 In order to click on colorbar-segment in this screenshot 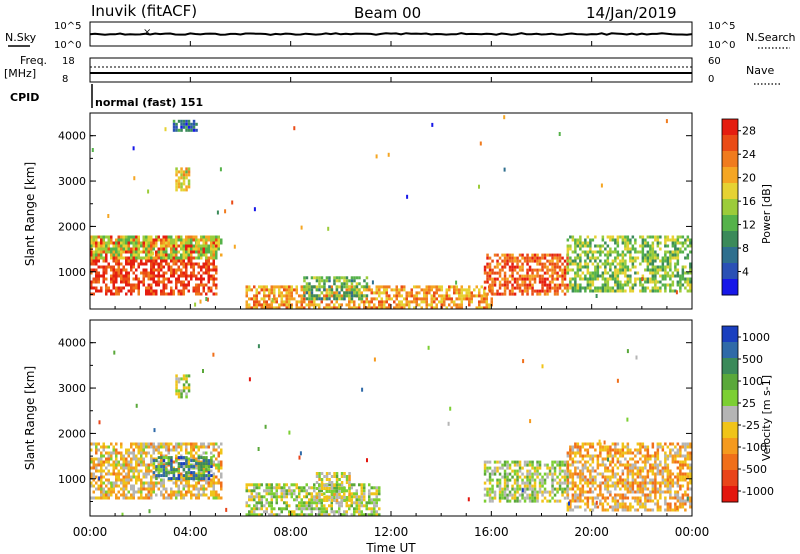, I will do `click(730, 175)`.